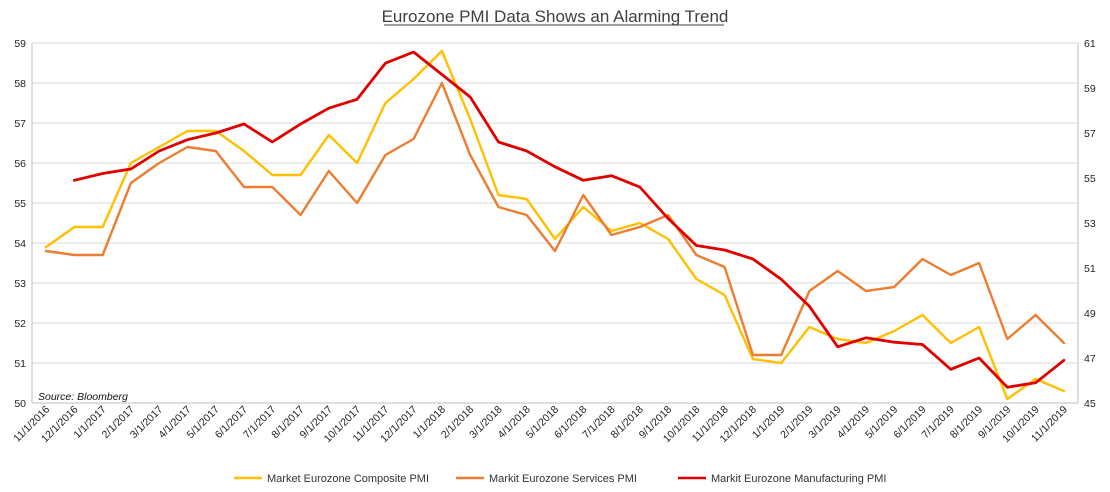 The width and height of the screenshot is (1110, 492). Describe the element at coordinates (1090, 404) in the screenshot. I see `right-y-tick-label: 45` at that location.